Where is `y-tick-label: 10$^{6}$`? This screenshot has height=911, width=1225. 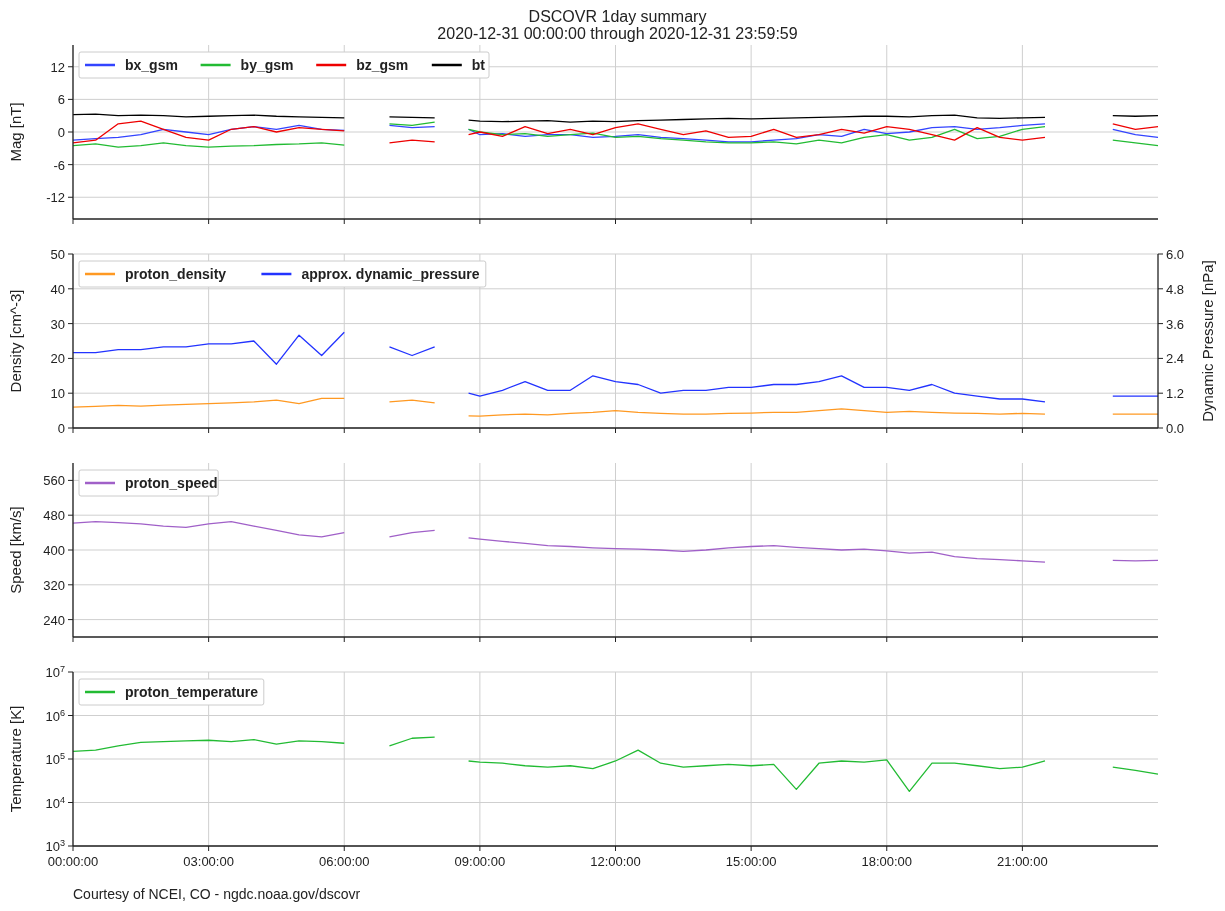 y-tick-label: 10$^{6}$ is located at coordinates (55, 715).